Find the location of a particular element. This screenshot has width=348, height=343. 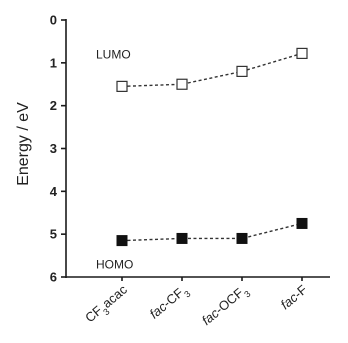

y-tick-label: 2 is located at coordinates (53, 105).